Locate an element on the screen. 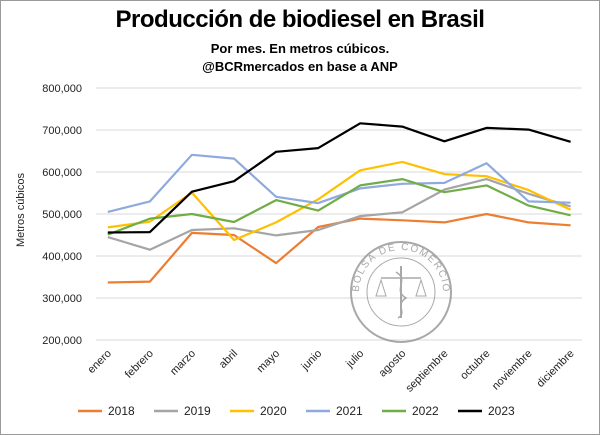 The image size is (600, 435). x-tick-label: febrero is located at coordinates (139, 364).